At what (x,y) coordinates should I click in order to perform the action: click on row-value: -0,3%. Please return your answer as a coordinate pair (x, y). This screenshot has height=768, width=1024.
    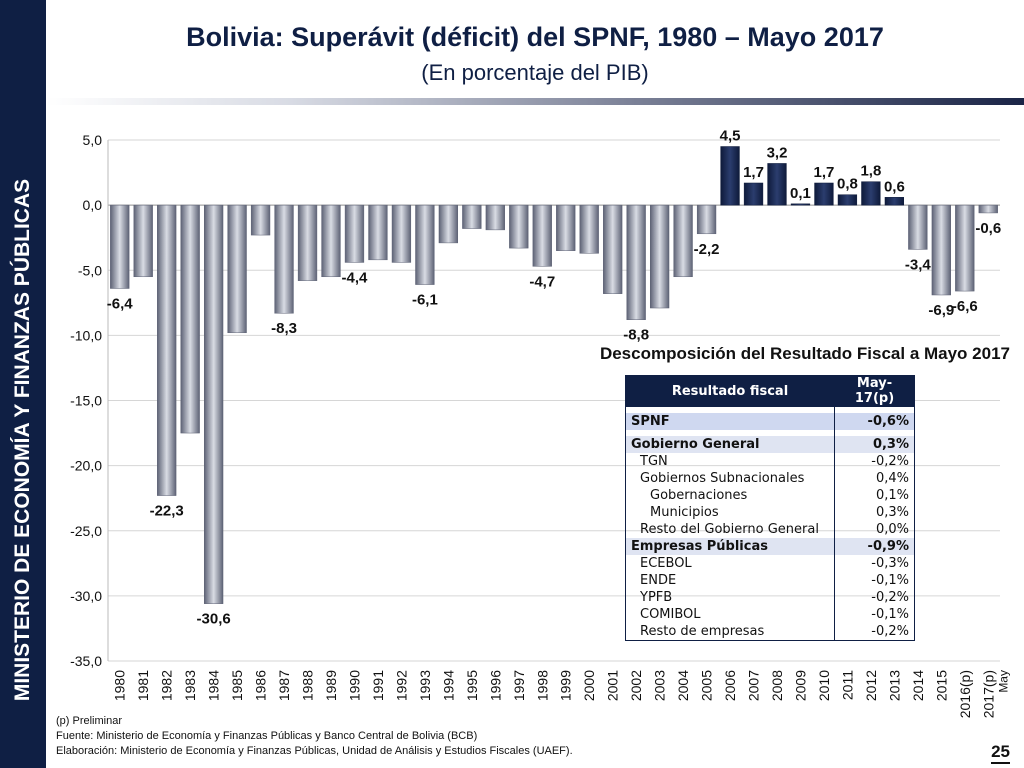
    Looking at the image, I should click on (874, 563).